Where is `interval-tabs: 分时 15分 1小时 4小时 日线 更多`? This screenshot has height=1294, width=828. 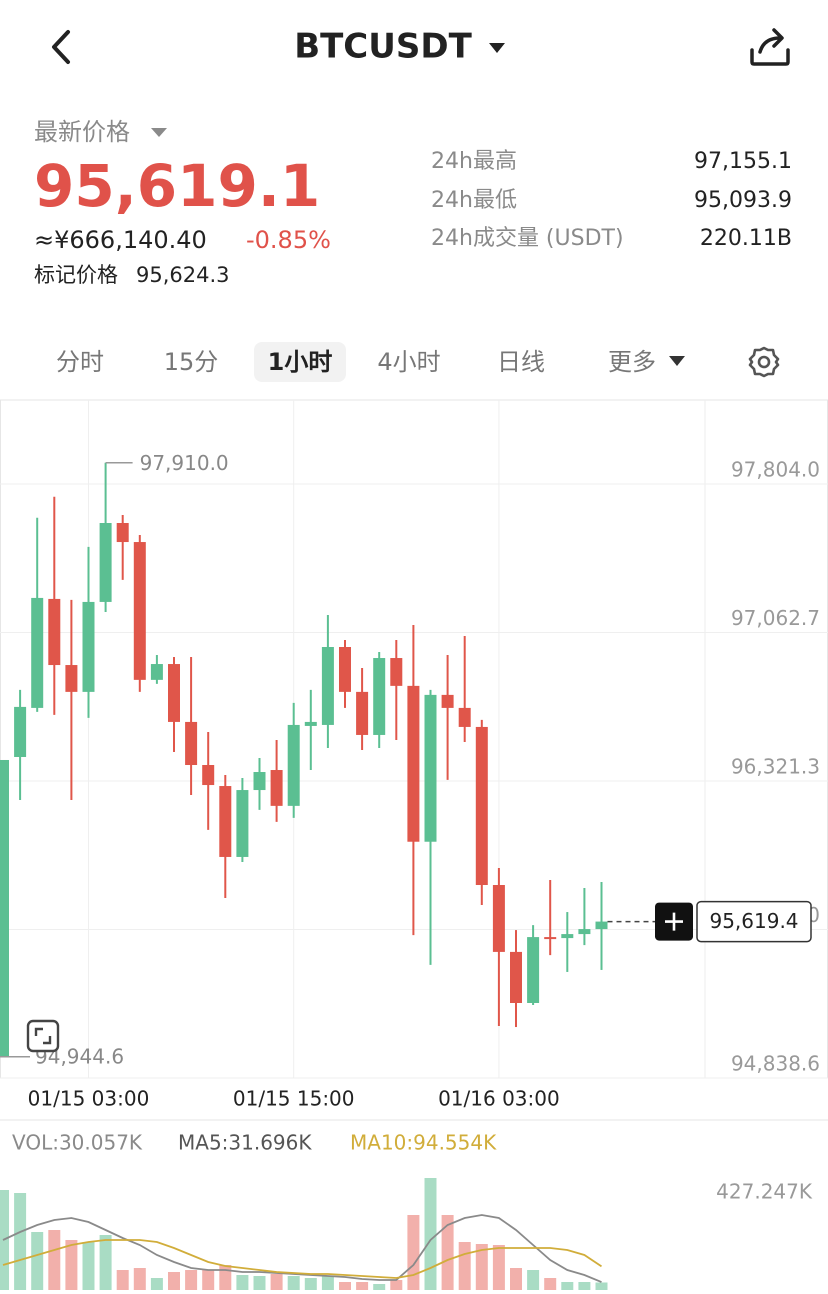
interval-tabs: 分时 15分 1小时 4小时 日线 更多 is located at coordinates (370, 362).